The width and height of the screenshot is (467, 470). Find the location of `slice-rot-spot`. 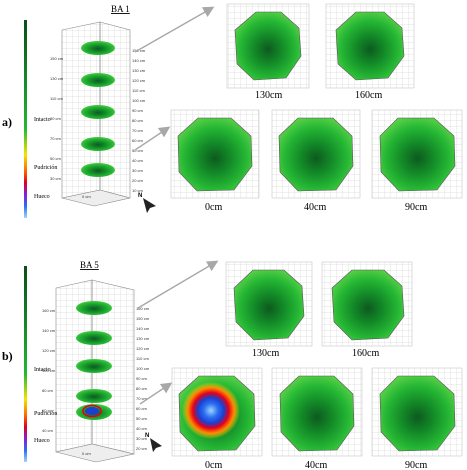

slice-rot-spot is located at coordinates (92, 411).